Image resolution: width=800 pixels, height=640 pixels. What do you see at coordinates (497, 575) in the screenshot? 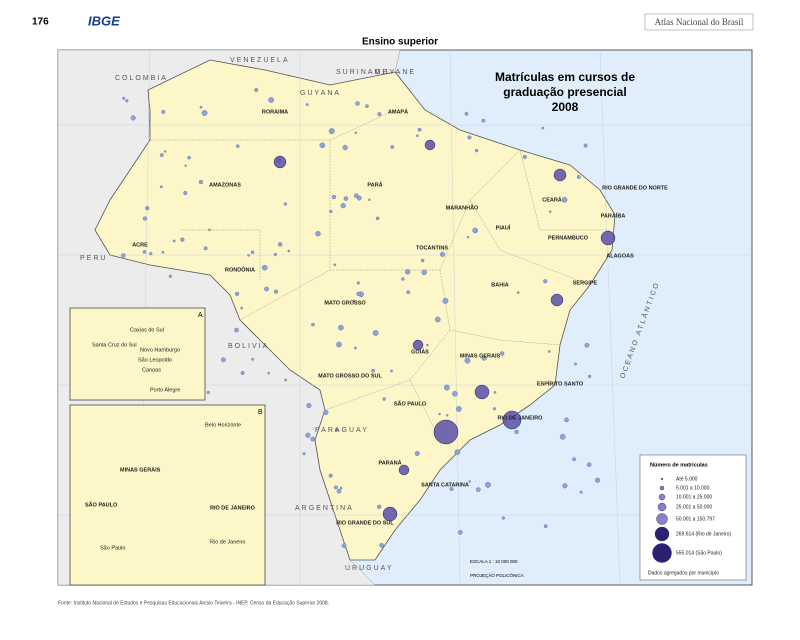
I see `projection-text: PROJEÇÃO POLICÔNICA` at bounding box center [497, 575].